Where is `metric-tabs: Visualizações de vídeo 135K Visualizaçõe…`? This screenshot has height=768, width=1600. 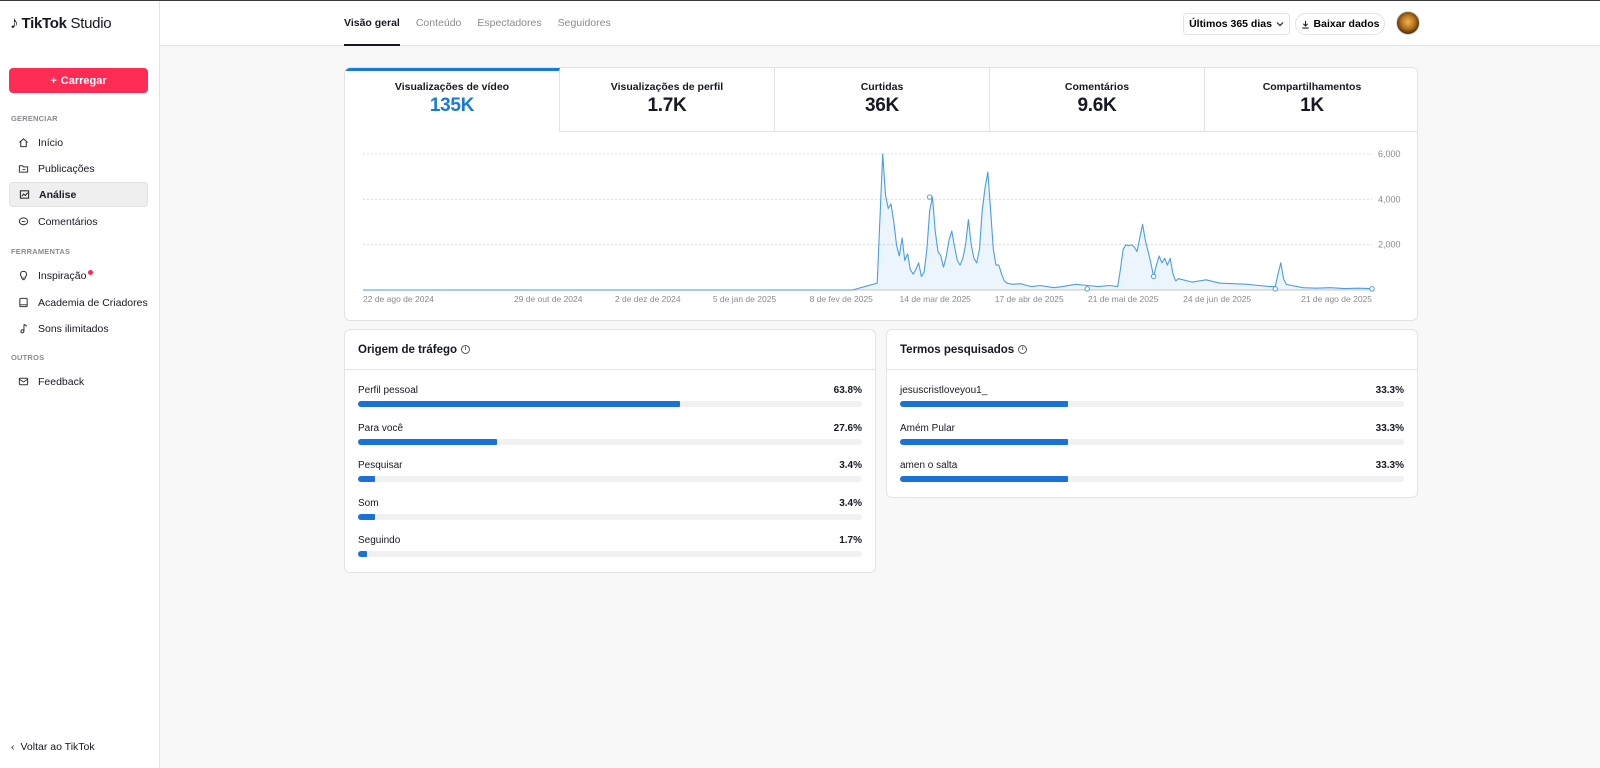
metric-tabs: Visualizações de vídeo 135K Visualizaçõe… is located at coordinates (881, 100).